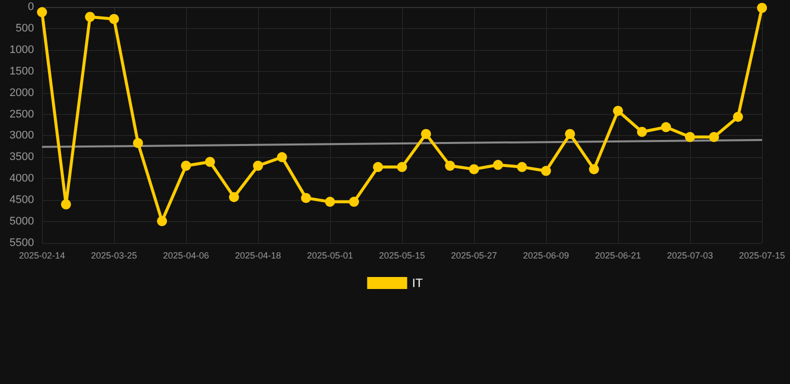 The height and width of the screenshot is (384, 790). I want to click on x-tick-label: 2025-05-15, so click(402, 255).